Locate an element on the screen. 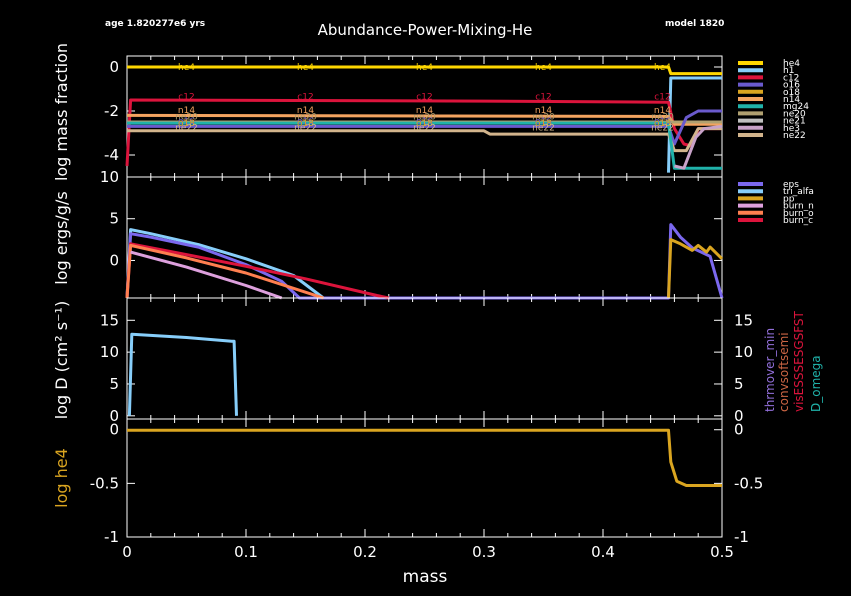 The width and height of the screenshot is (851, 596). y-tick-label-right: -0.5 is located at coordinates (748, 483).